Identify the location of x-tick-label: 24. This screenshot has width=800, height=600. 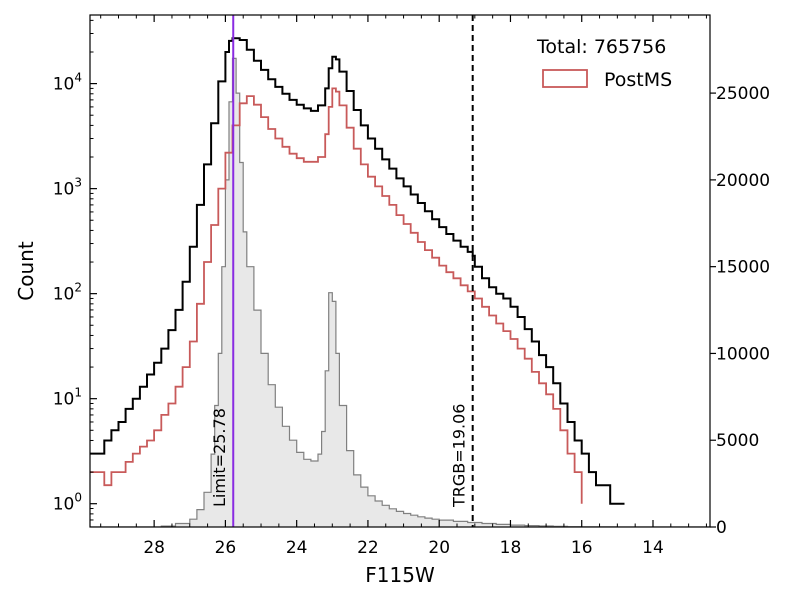
(297, 548).